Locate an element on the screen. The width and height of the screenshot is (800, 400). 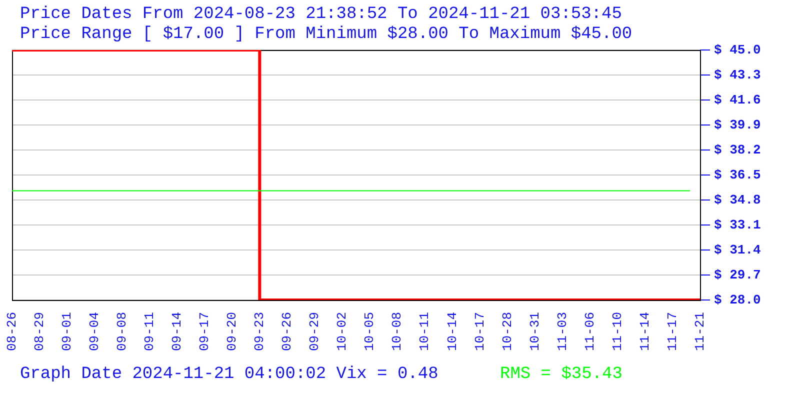
y-tick-label: $ 34.8 is located at coordinates (738, 200).